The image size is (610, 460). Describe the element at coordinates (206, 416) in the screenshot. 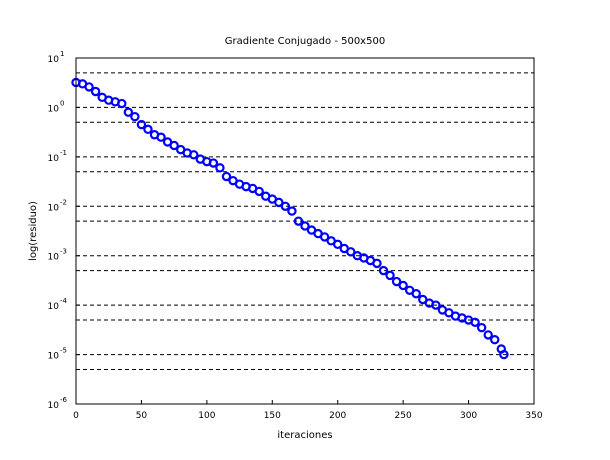

I see `x-tick-label: 100` at that location.